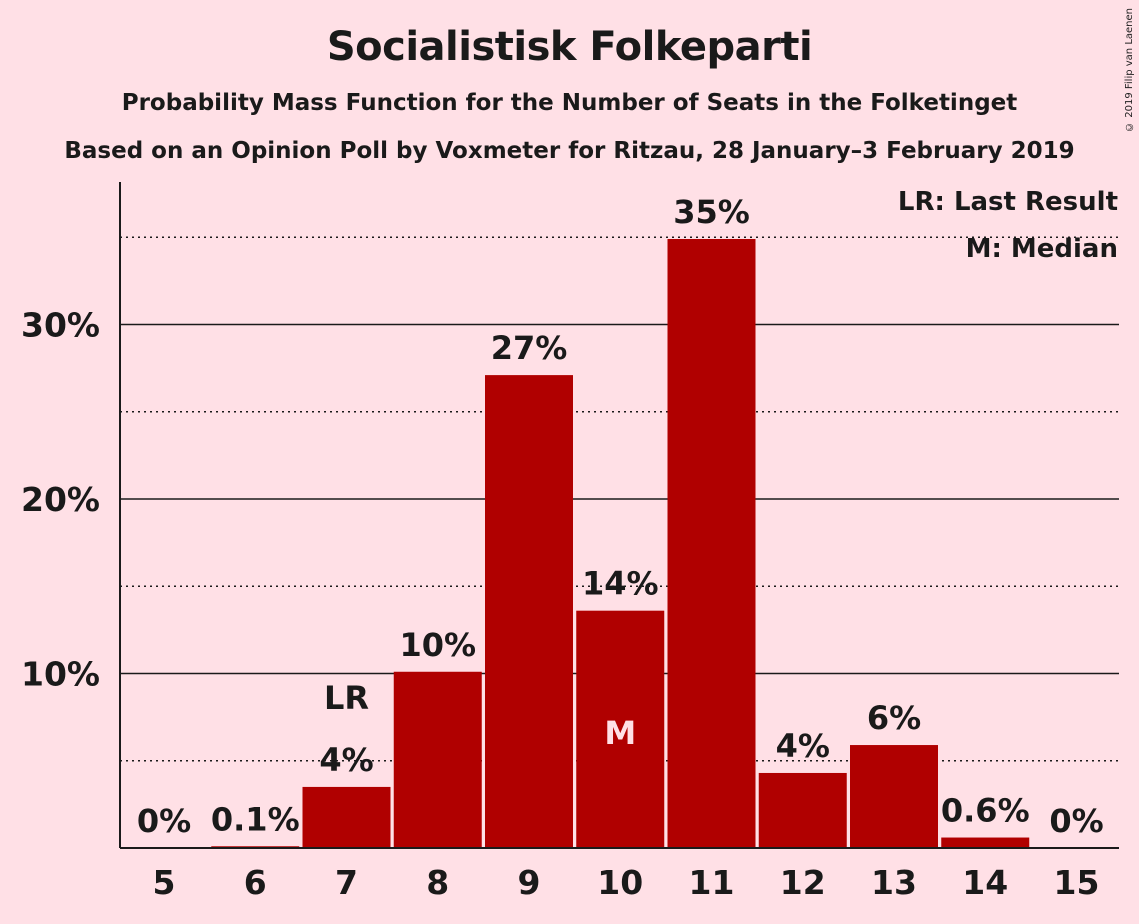 This screenshot has width=1139, height=924. I want to click on last-result-marker: LR, so click(346, 698).